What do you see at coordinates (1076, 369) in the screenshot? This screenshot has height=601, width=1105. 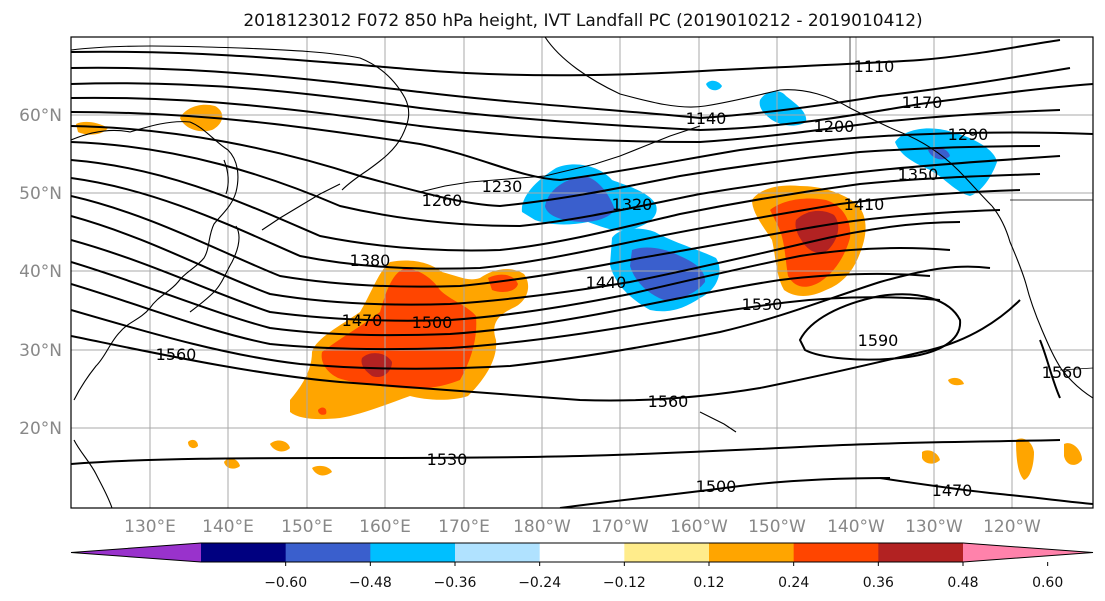 I see `border-us-mexico` at bounding box center [1076, 369].